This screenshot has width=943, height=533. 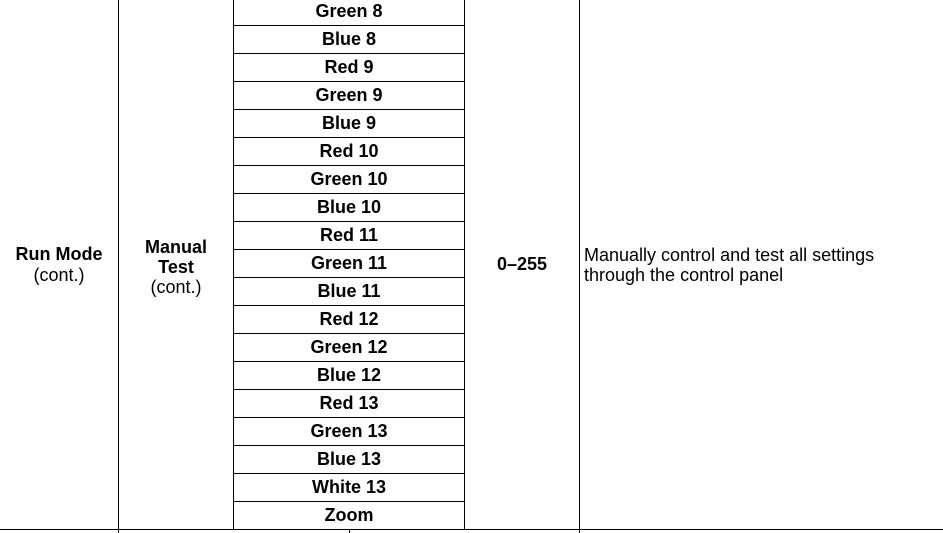 What do you see at coordinates (349, 10) in the screenshot?
I see `channel-row: Green 8` at bounding box center [349, 10].